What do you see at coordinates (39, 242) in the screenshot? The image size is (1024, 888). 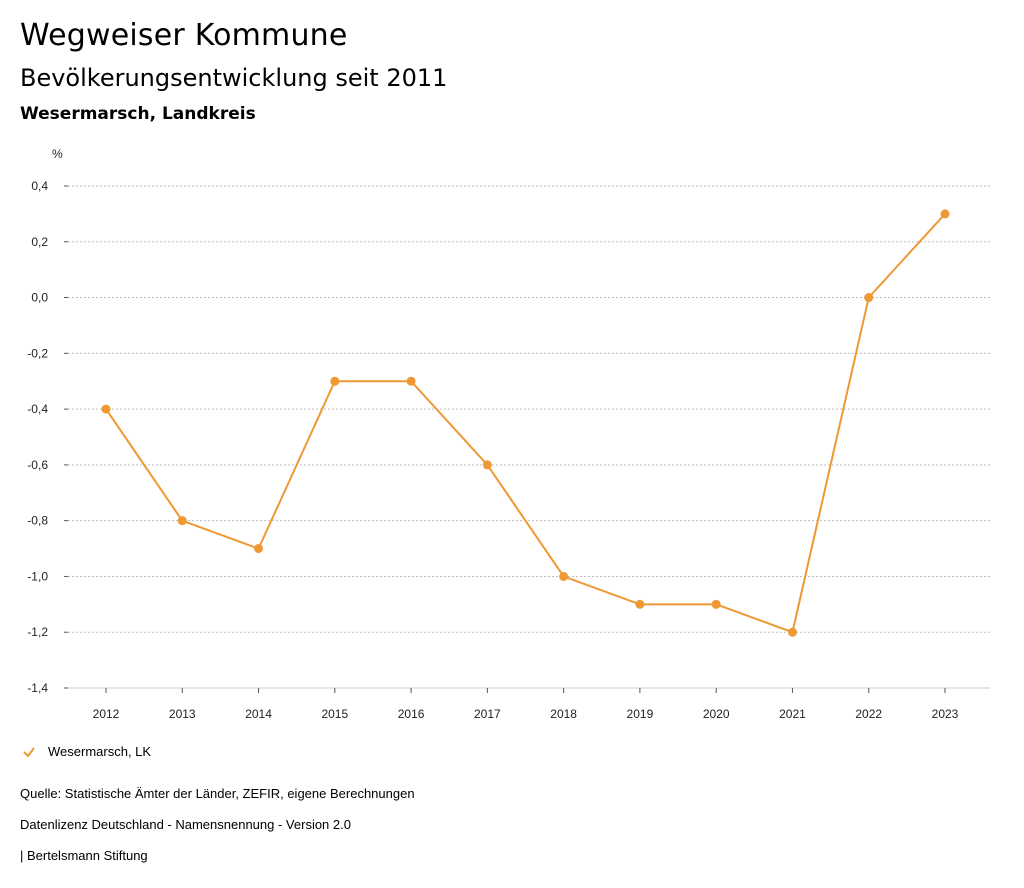 I see `y-tick-label: 0,2` at bounding box center [39, 242].